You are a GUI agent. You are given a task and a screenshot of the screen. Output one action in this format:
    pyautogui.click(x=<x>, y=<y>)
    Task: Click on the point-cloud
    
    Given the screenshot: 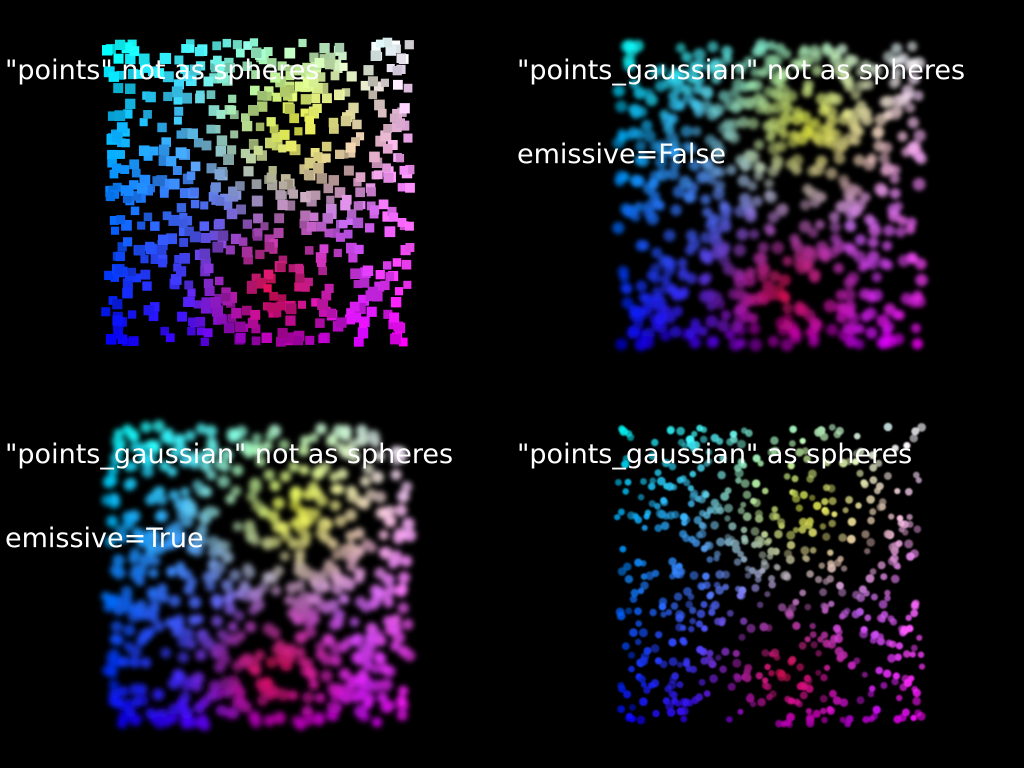 What is the action you would take?
    pyautogui.click(x=258, y=192)
    